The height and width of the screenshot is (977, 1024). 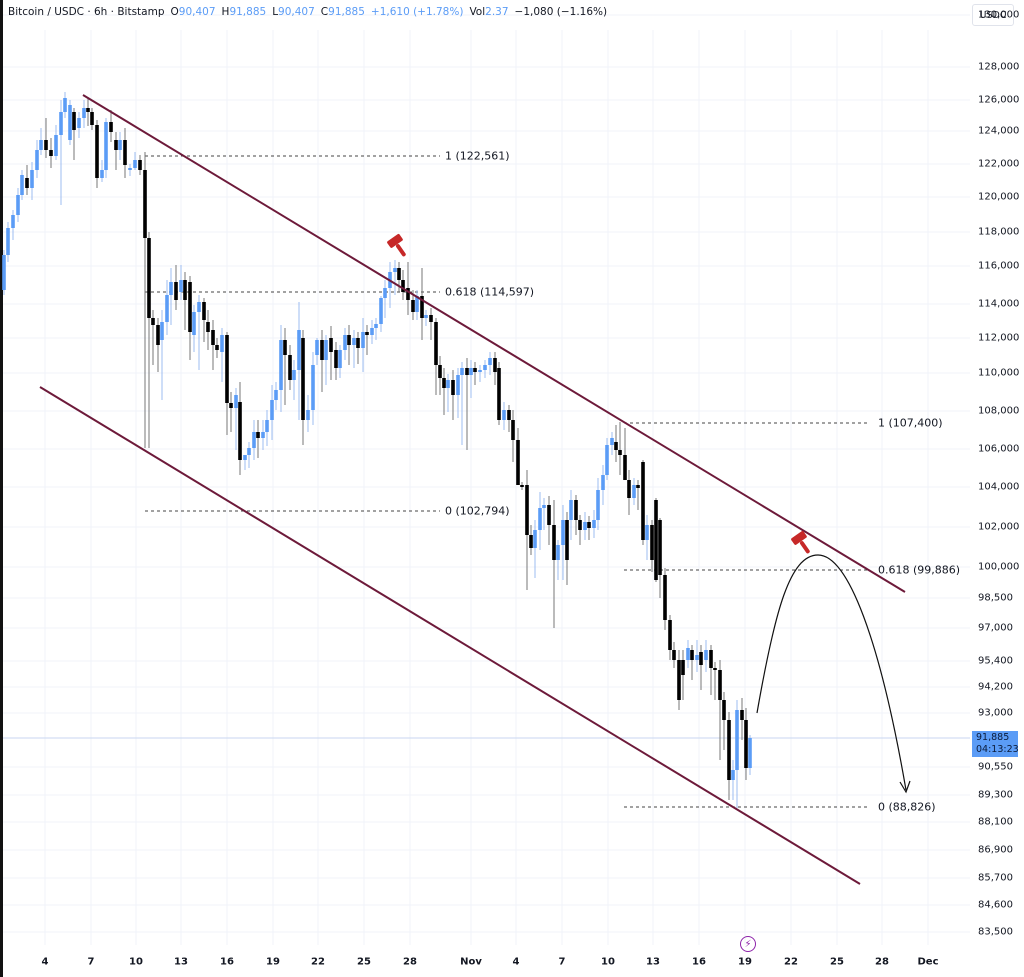 I want to click on fib-level-label: 1 (107,400), so click(x=910, y=423).